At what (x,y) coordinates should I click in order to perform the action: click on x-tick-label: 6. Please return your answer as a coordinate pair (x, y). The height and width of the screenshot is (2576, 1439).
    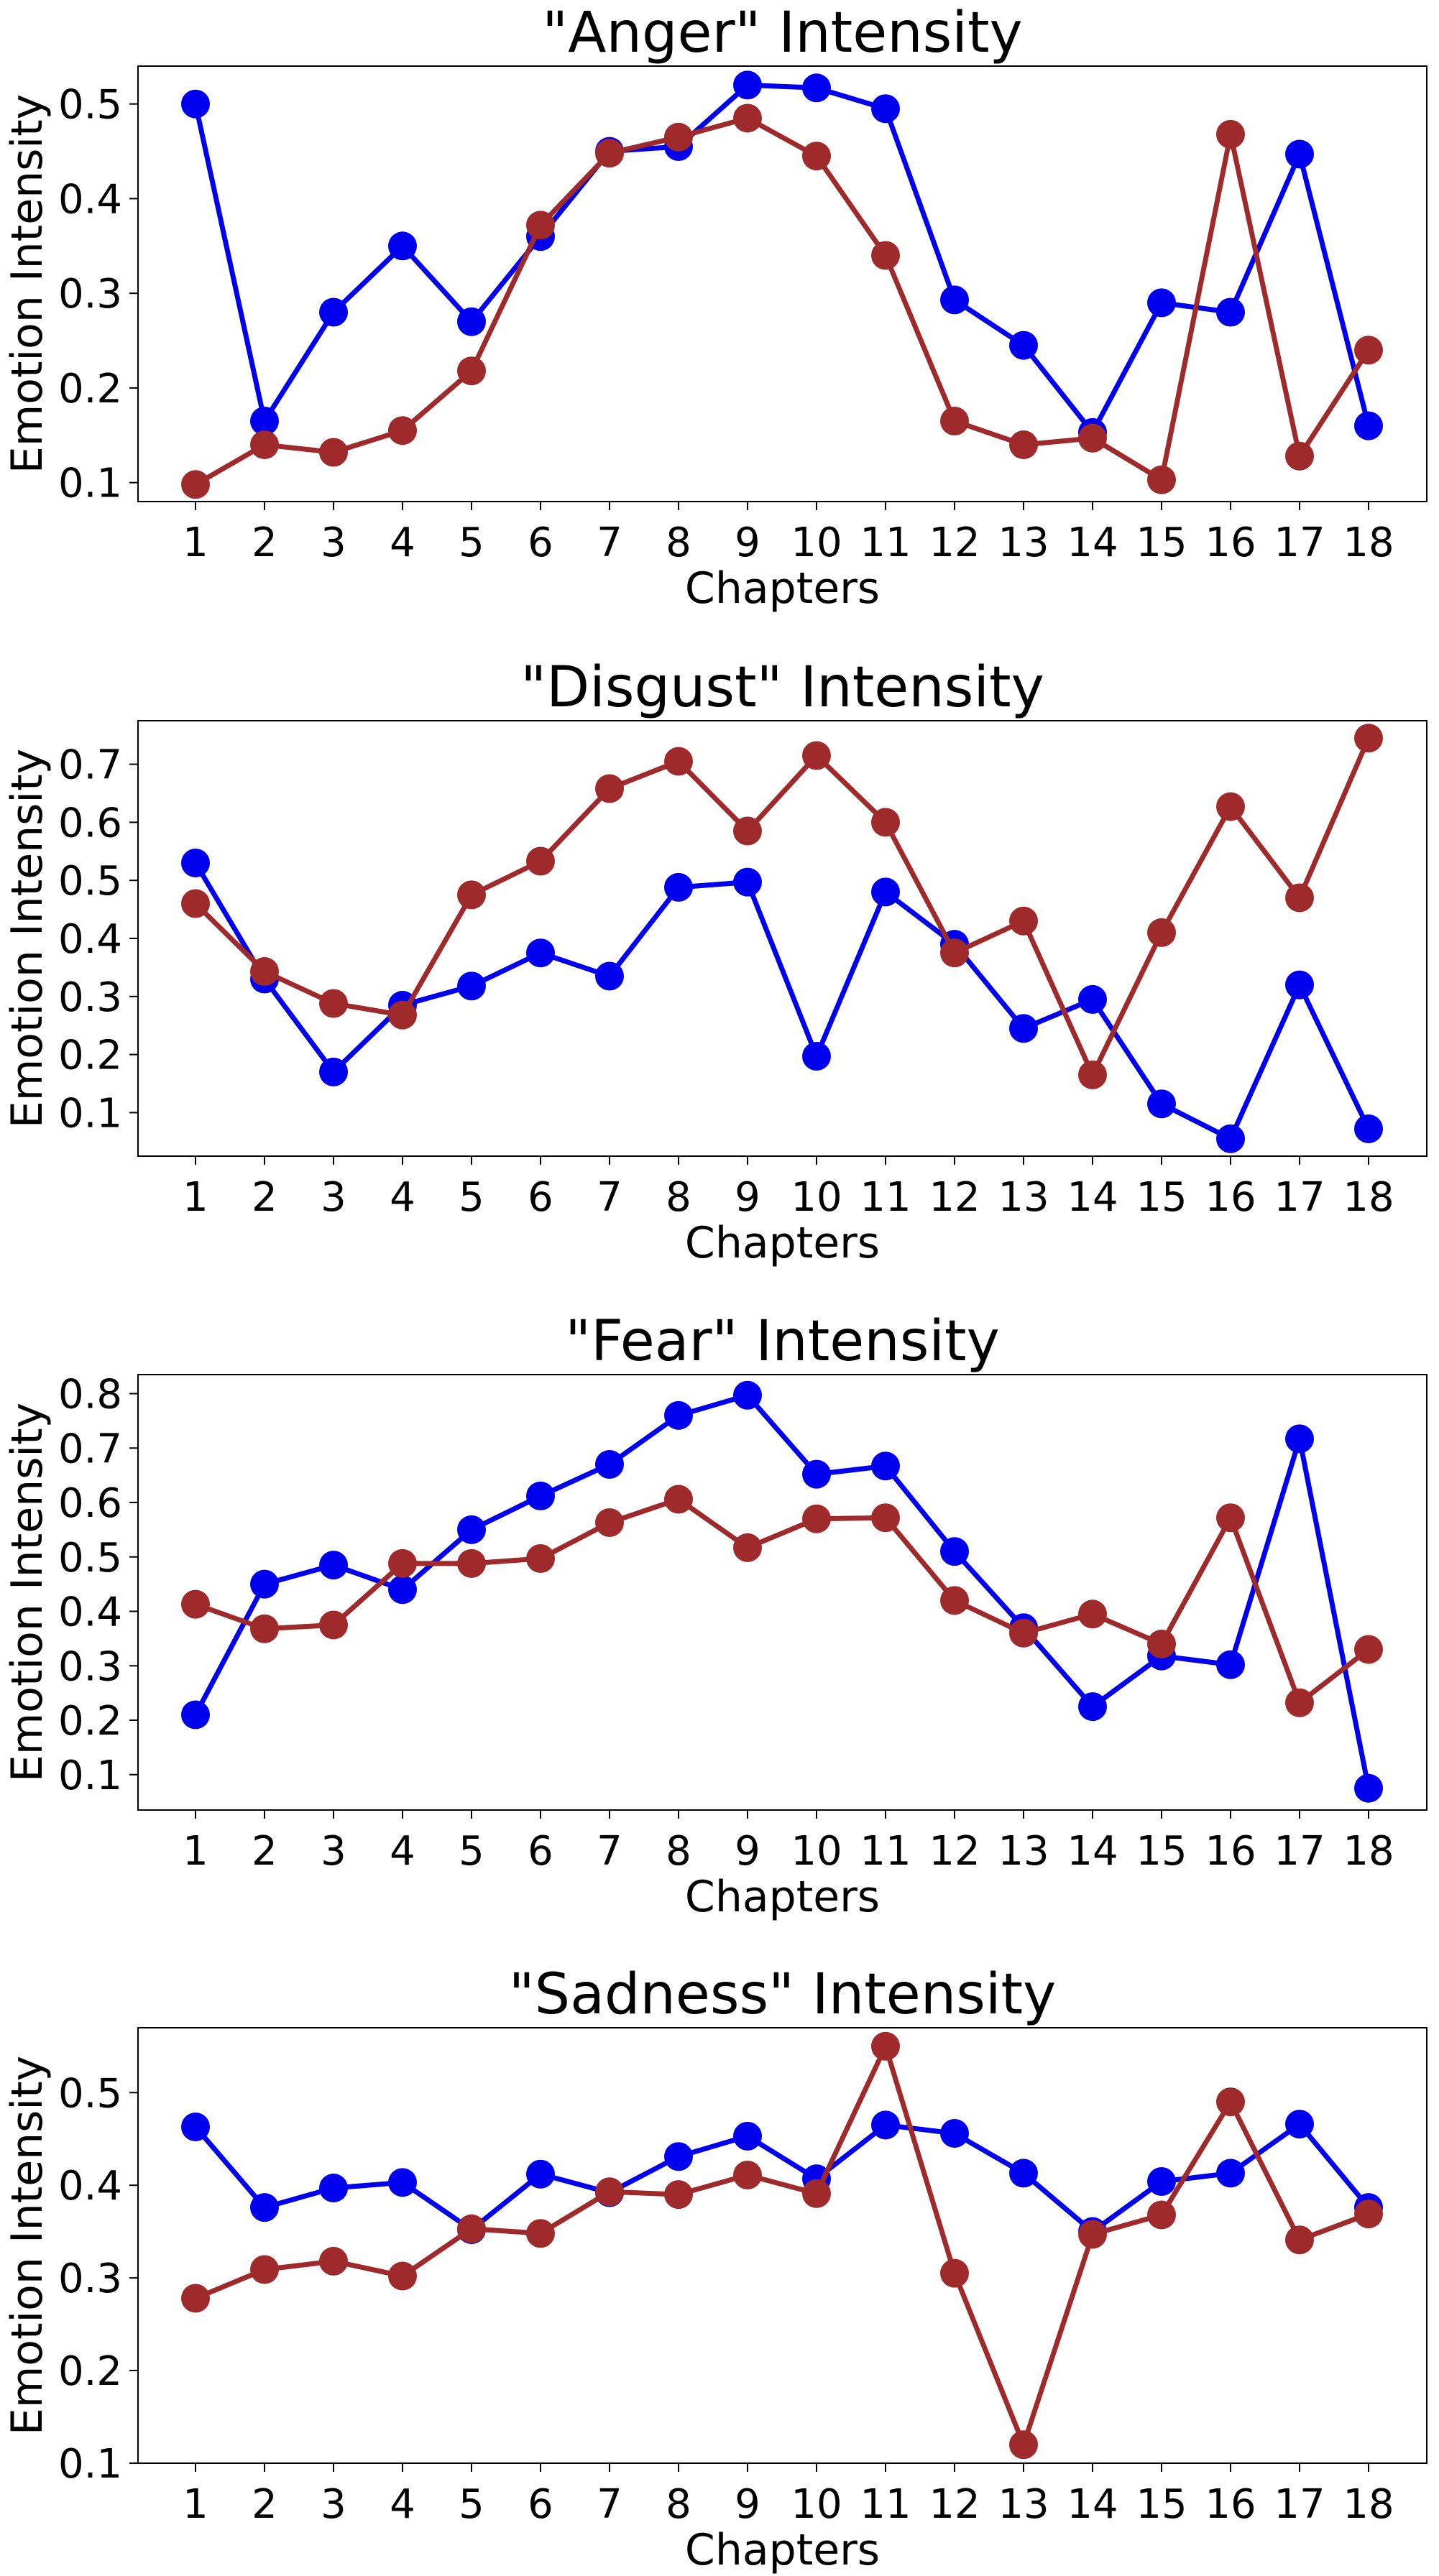
    Looking at the image, I should click on (540, 2504).